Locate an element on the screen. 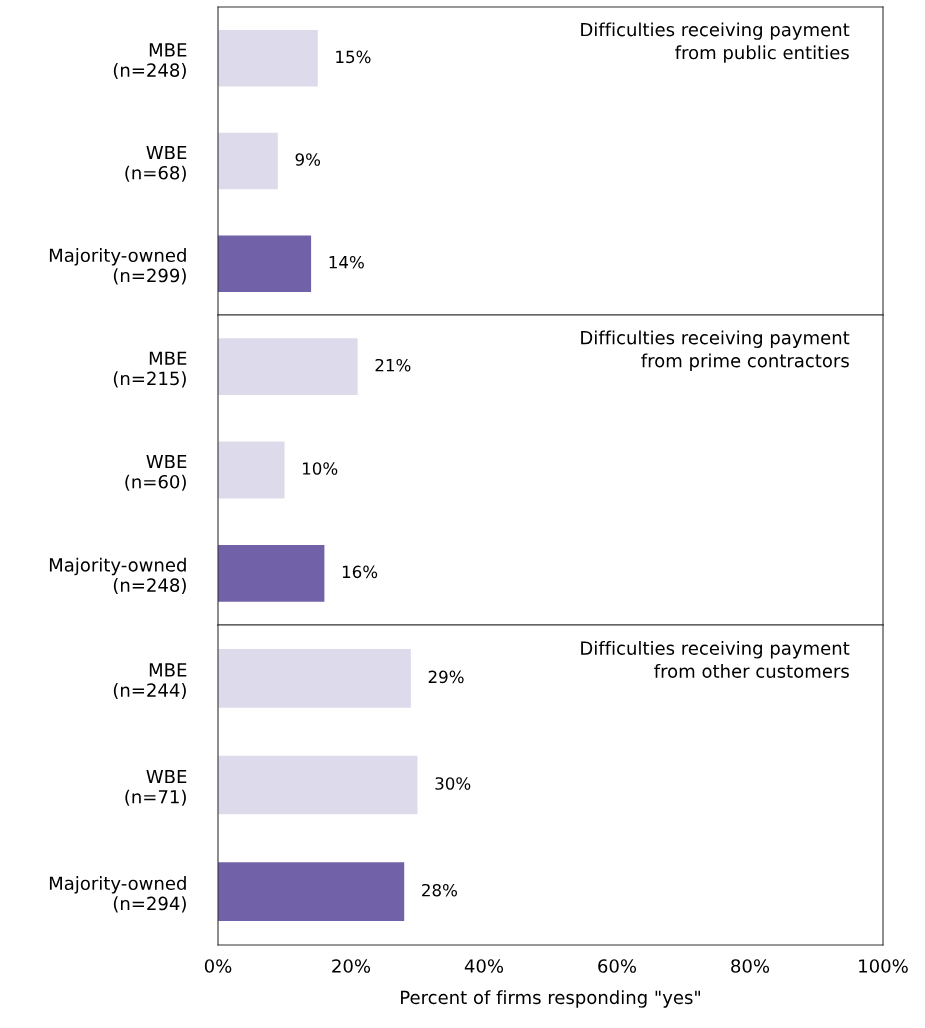  annotation: Difficulties receiving payment from public entities is located at coordinates (715, 42).